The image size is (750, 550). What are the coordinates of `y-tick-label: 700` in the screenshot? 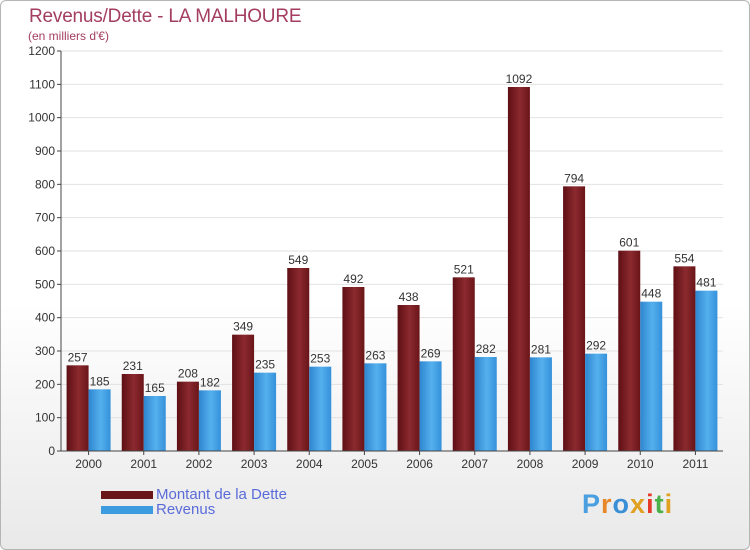 It's located at (45, 218).